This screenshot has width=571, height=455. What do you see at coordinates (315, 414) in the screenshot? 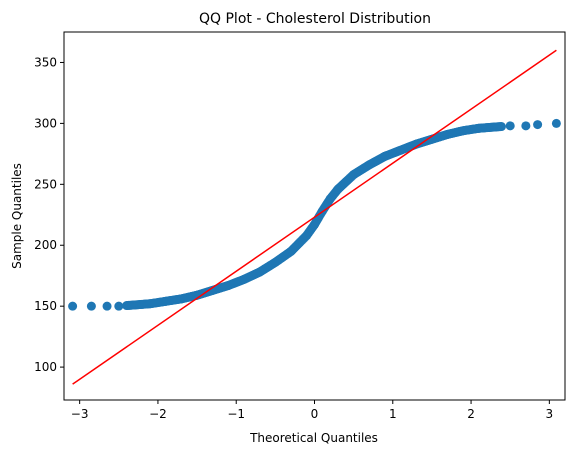
I see `x-tick-label: 0` at bounding box center [315, 414].